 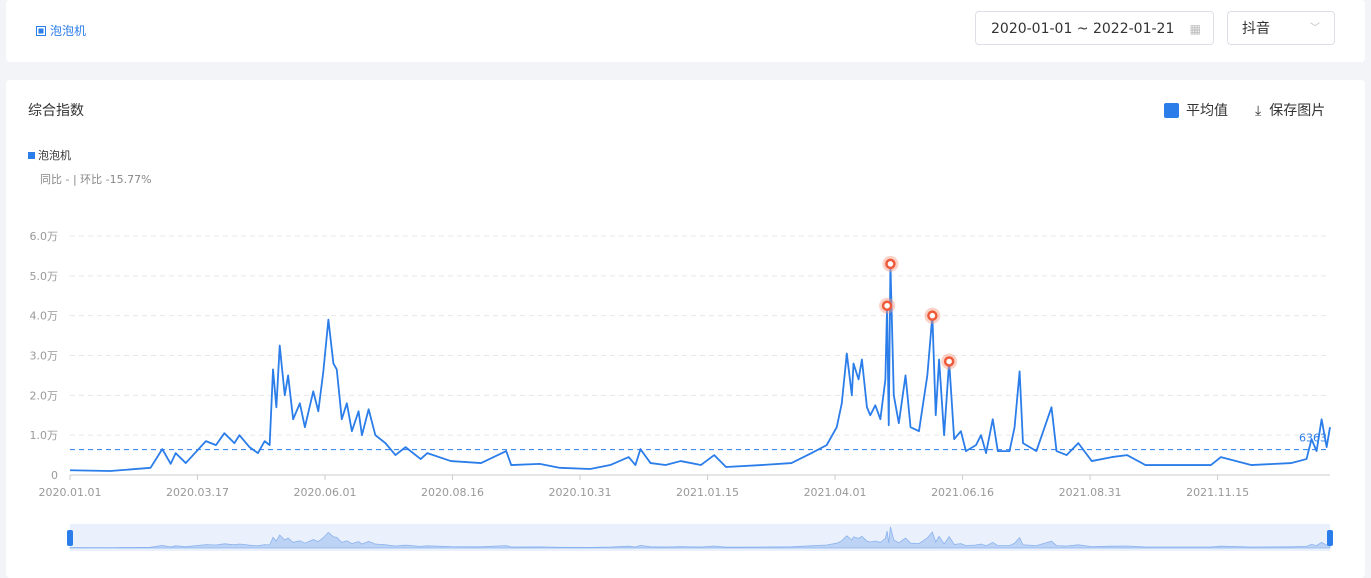 I want to click on y-tick-label: 1.0万, so click(x=44, y=435).